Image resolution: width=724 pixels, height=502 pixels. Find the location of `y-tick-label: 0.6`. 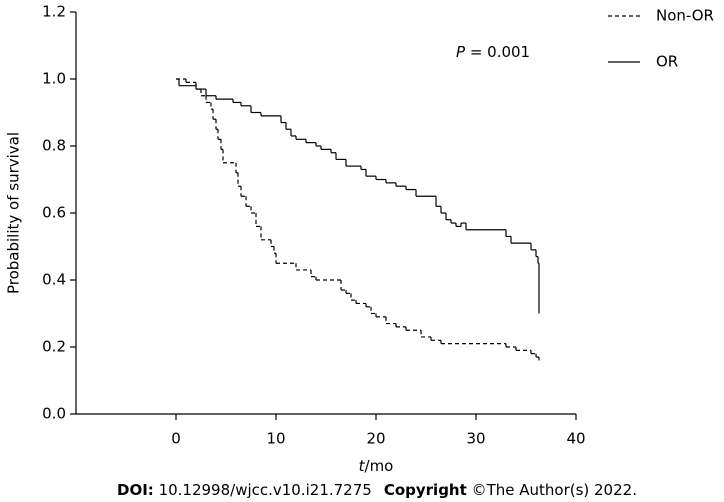

y-tick-label: 0.6 is located at coordinates (54, 213).